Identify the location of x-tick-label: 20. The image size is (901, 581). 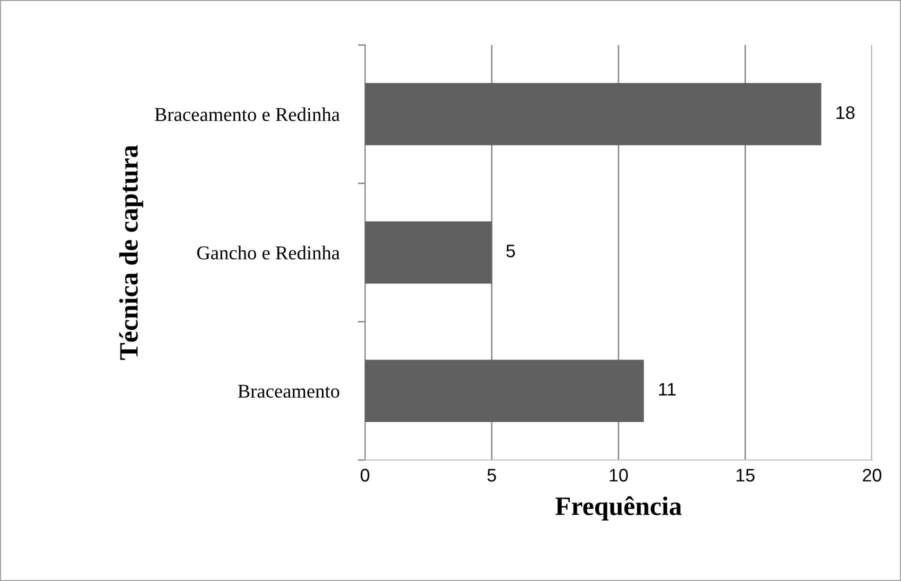
(872, 475).